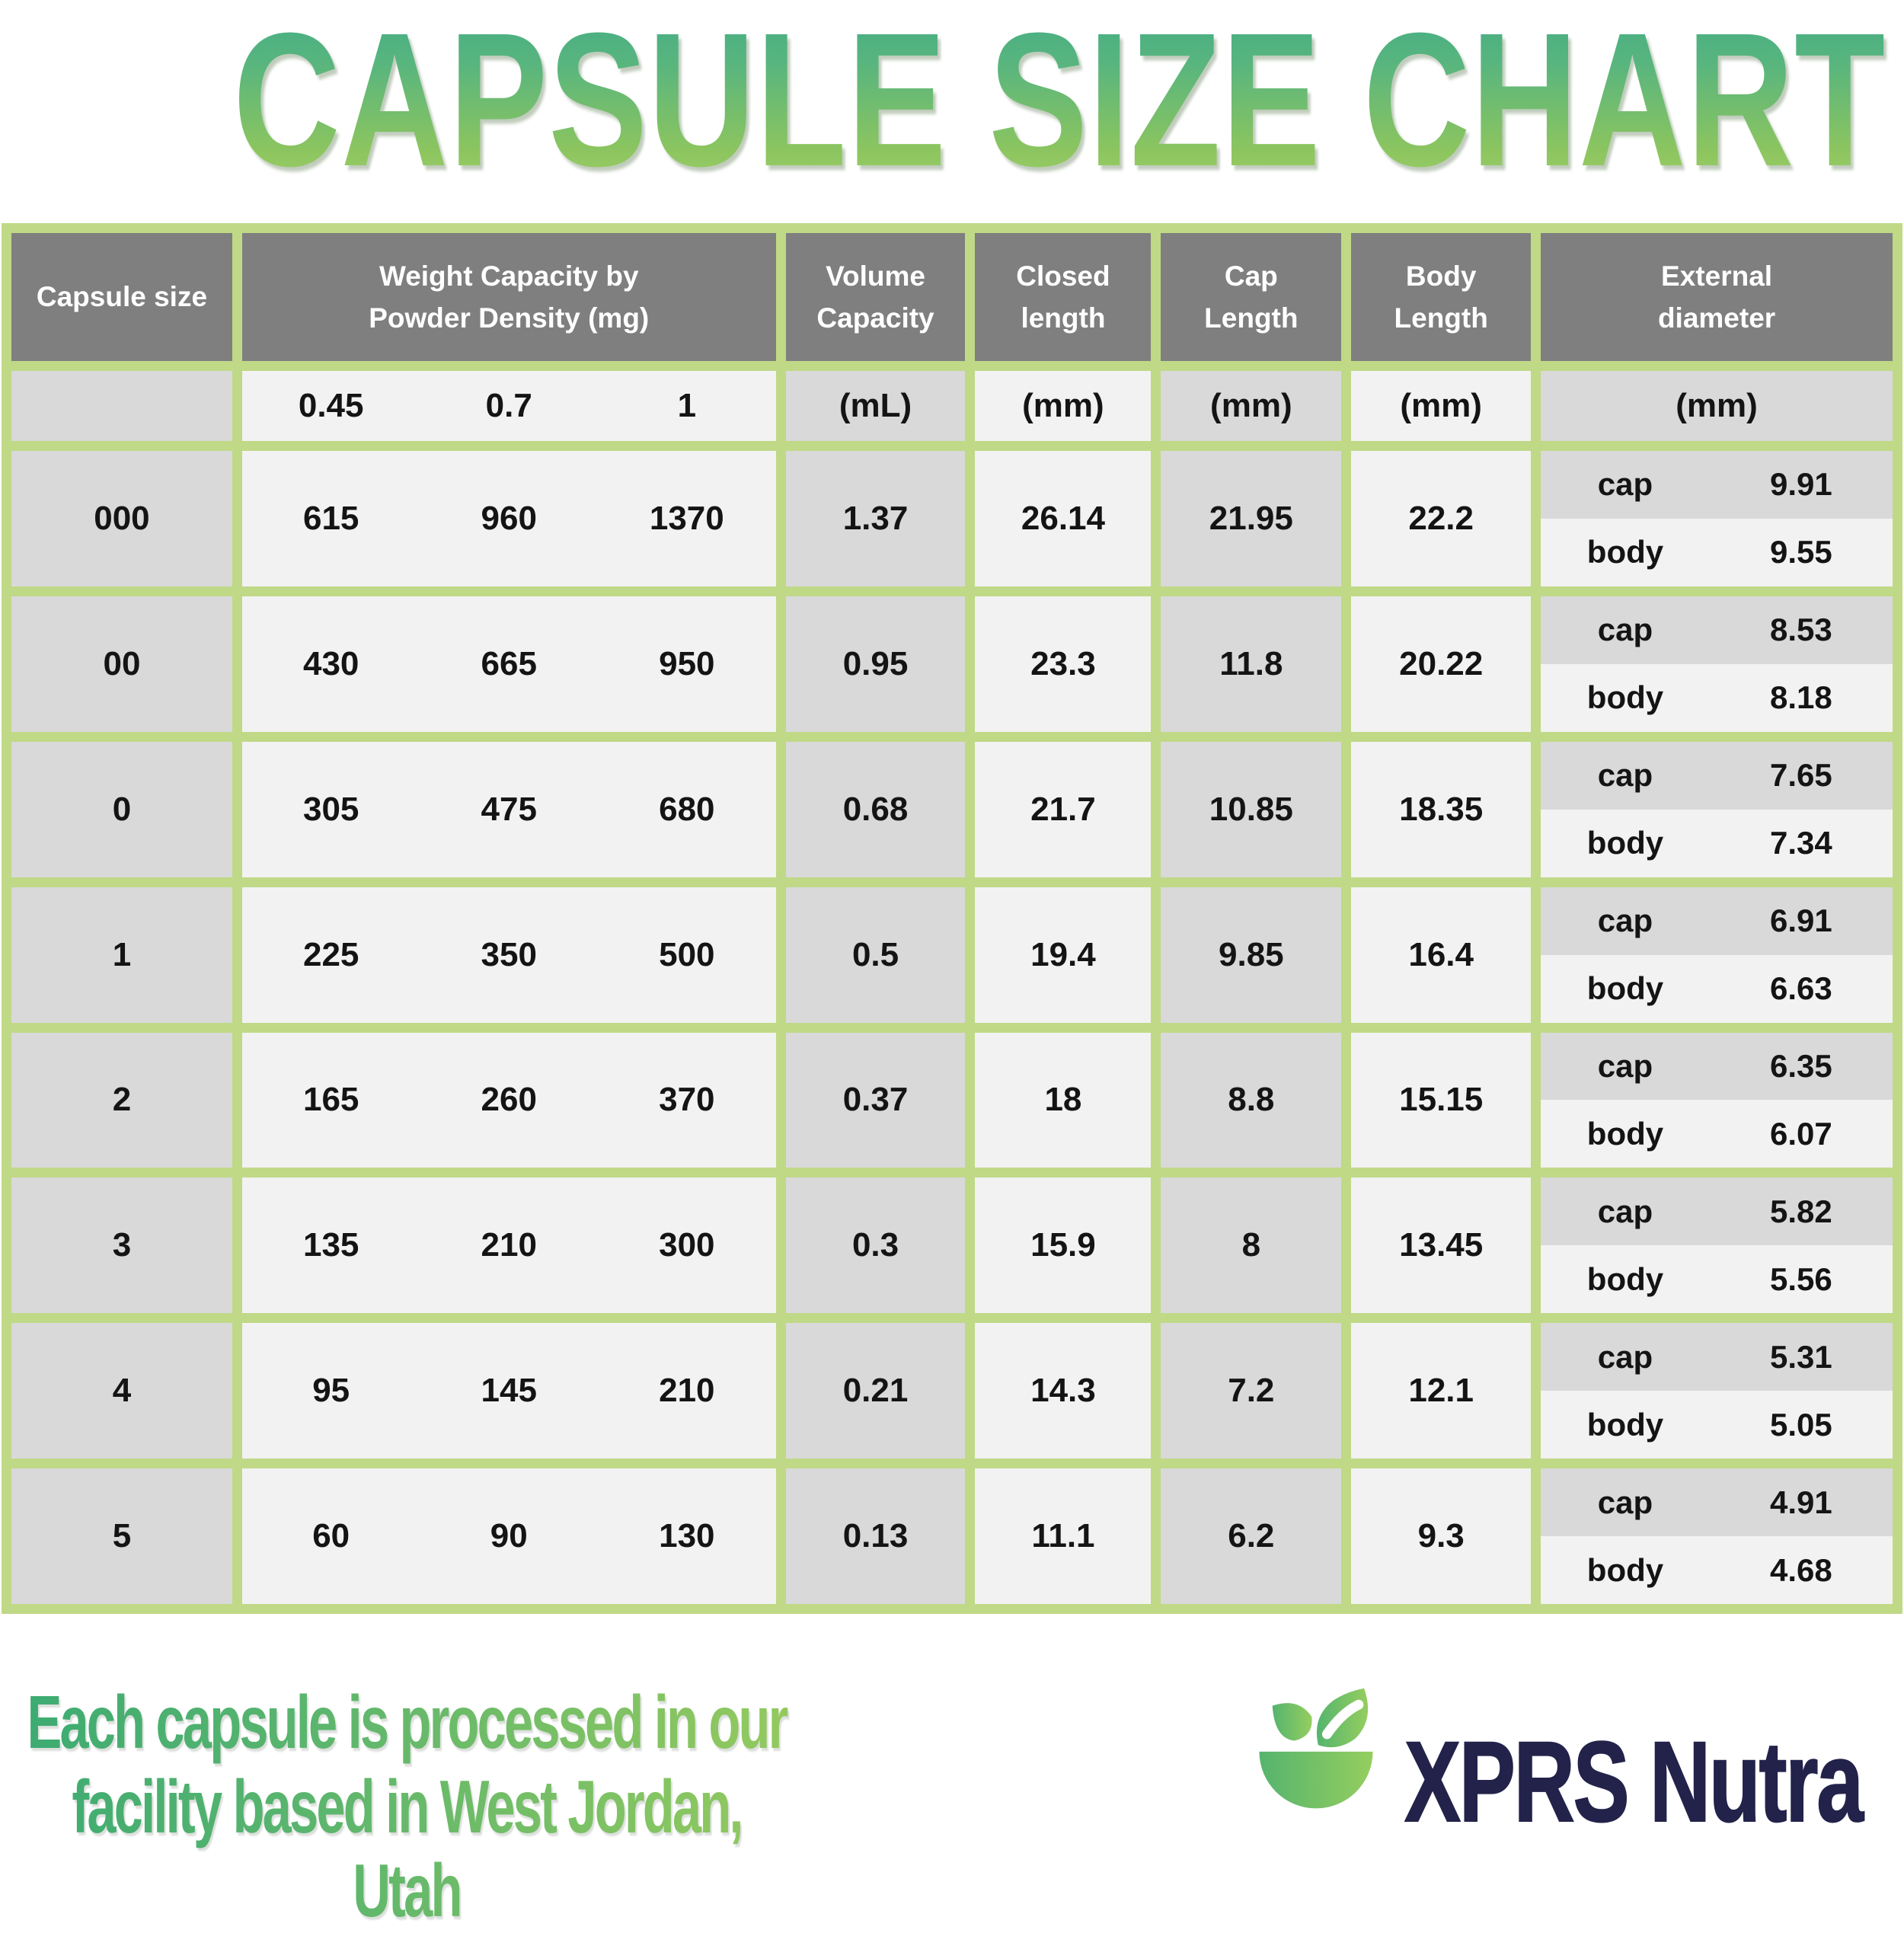  What do you see at coordinates (1717, 1357) in the screenshot?
I see `external-cap-row: cap 5.31` at bounding box center [1717, 1357].